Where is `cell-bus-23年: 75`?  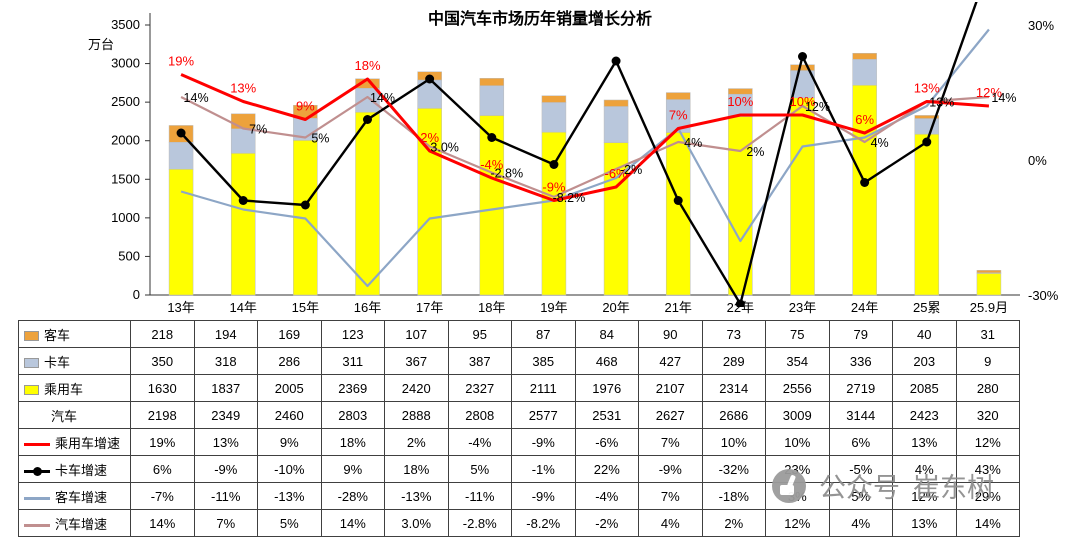
cell-bus-23年: 75 is located at coordinates (797, 334).